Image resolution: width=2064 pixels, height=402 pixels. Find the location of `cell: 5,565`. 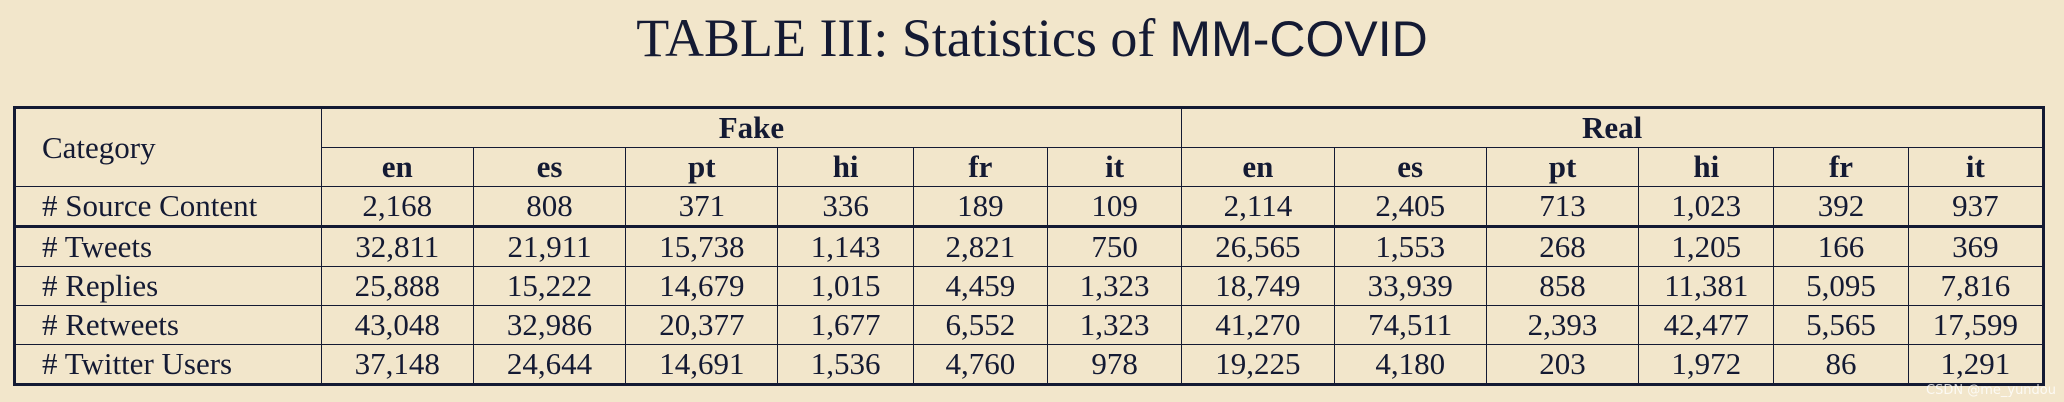

cell: 5,565 is located at coordinates (1841, 325).